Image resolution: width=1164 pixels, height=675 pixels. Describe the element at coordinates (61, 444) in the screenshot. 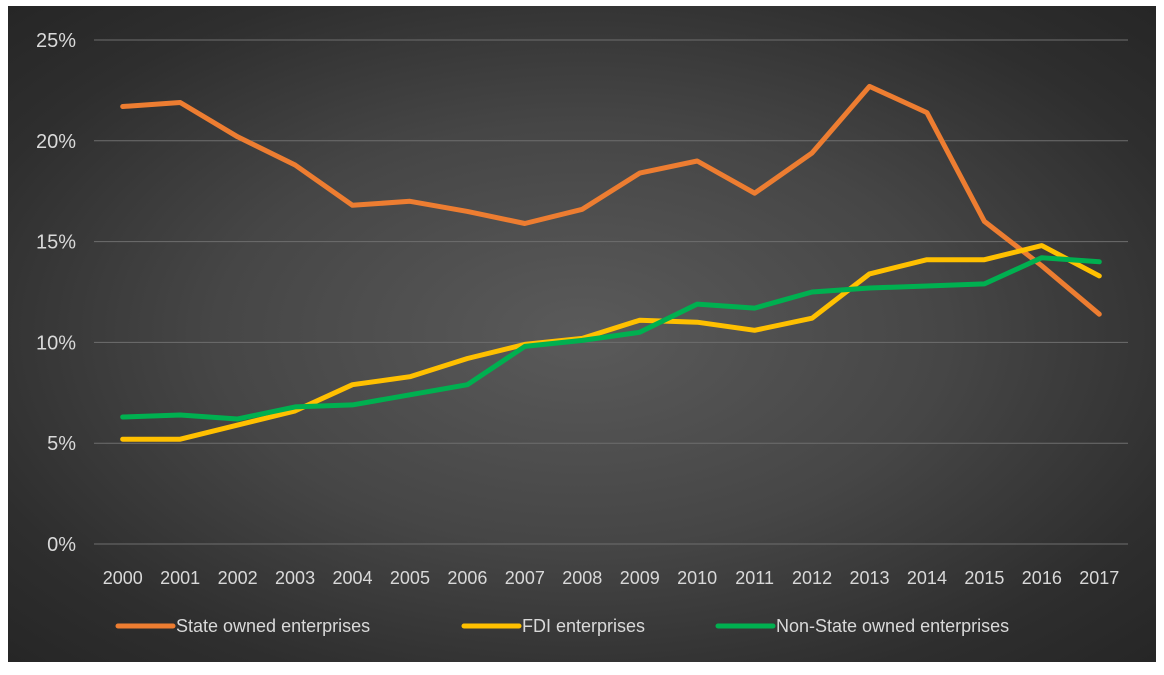

I see `y-tick-label: 5%` at that location.